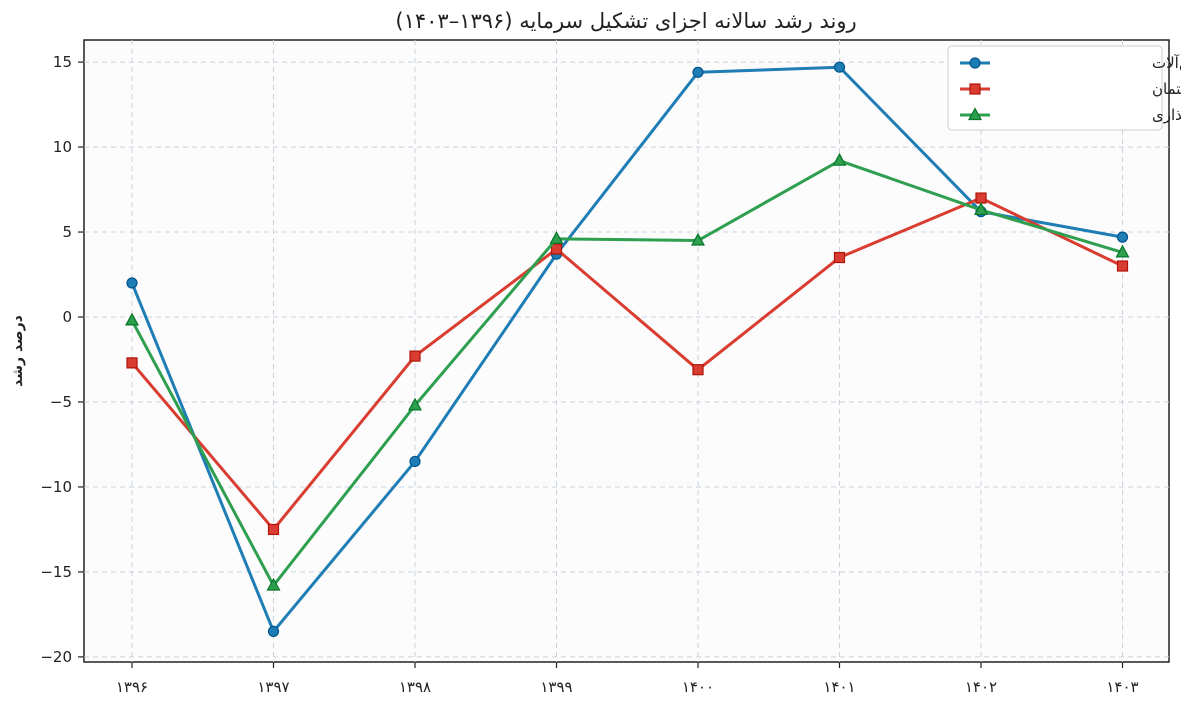 This screenshot has height=703, width=1181. What do you see at coordinates (61, 402) in the screenshot?
I see `y-tick-label: −5` at bounding box center [61, 402].